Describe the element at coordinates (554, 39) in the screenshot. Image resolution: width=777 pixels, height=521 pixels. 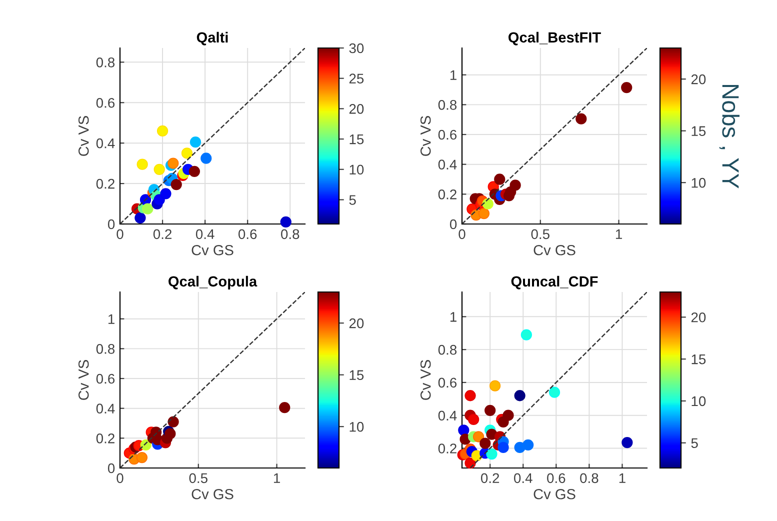
I see `chart-title: Qcal_BestFIT` at that location.